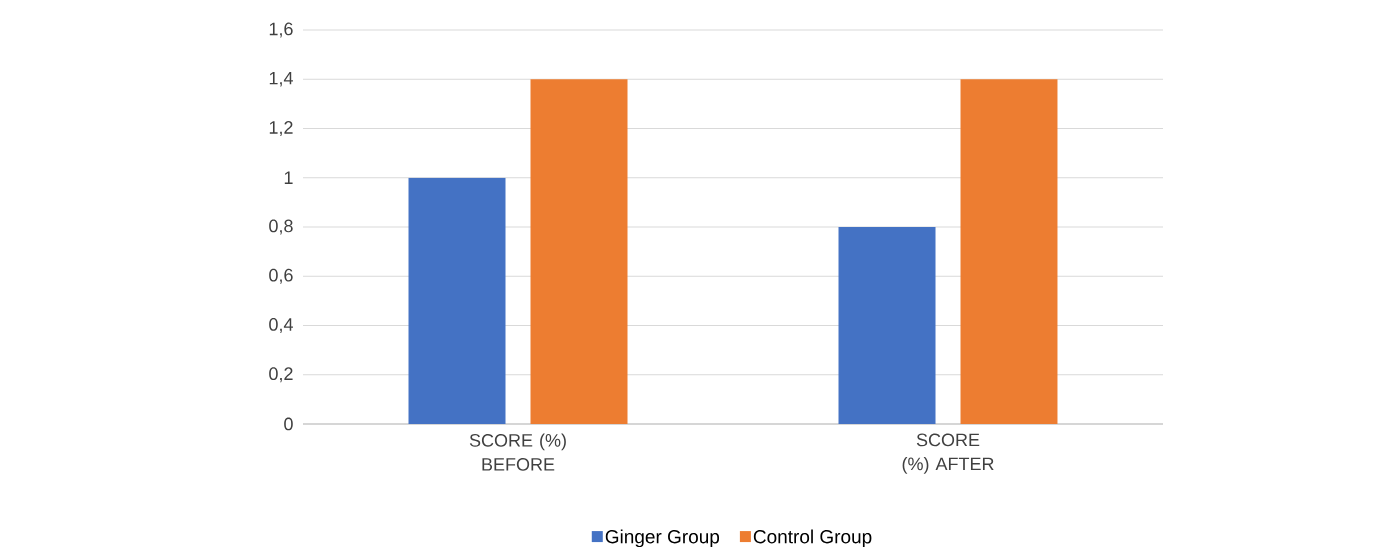 This screenshot has height=547, width=1397. I want to click on x-tick-label: SCORE (%) AFTER, so click(948, 453).